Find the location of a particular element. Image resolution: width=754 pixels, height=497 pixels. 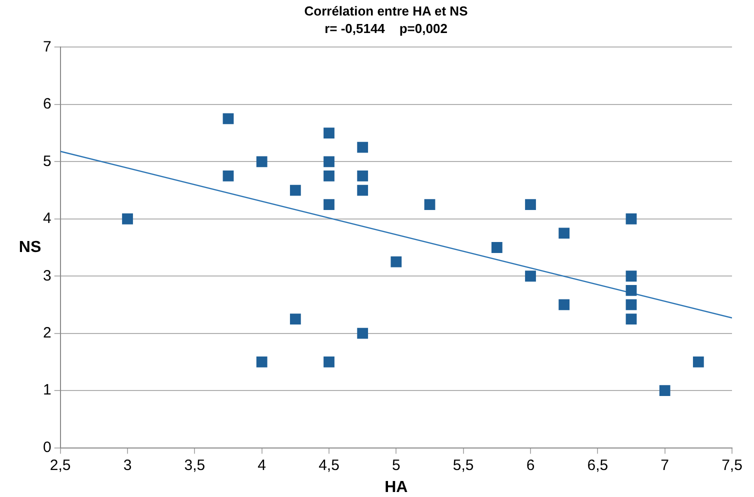

x-tick-label: 3 is located at coordinates (127, 465).